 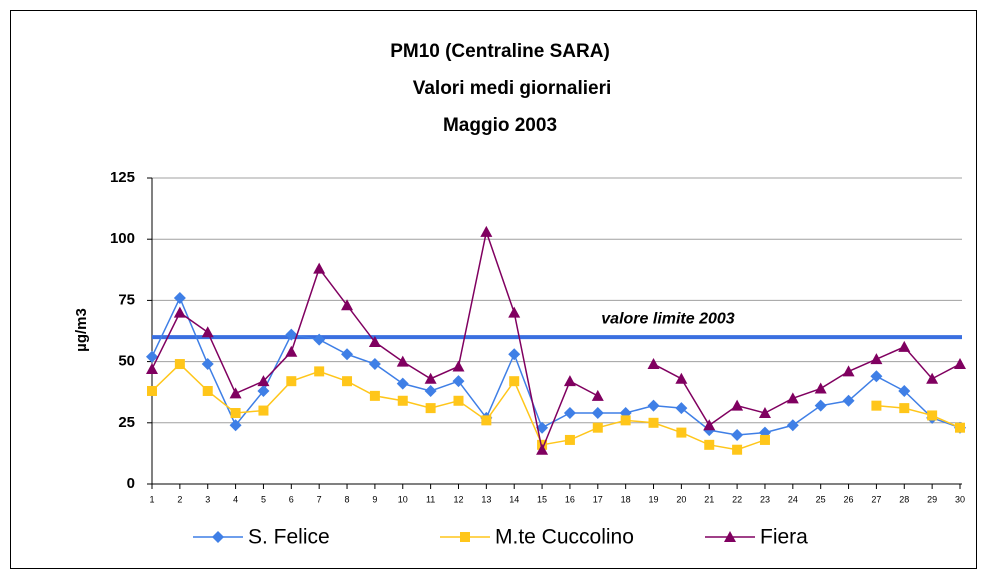 I want to click on legend-label: Fiera, so click(x=784, y=537).